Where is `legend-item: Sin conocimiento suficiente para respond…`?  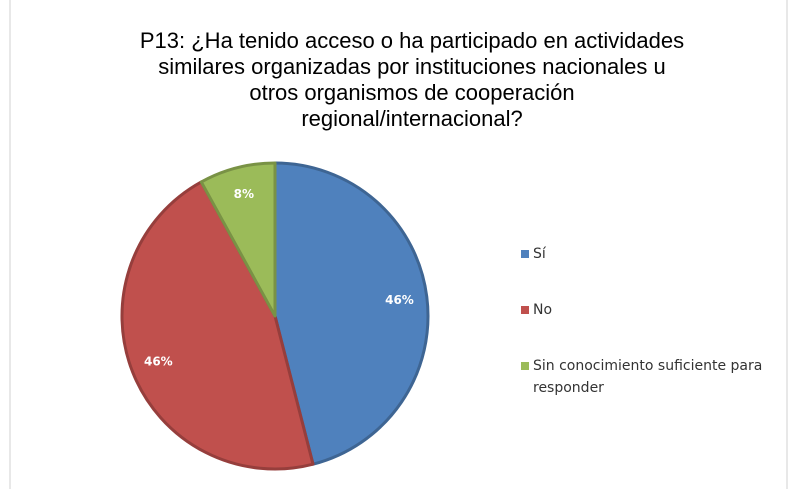
legend-item: Sin conocimiento suficiente para respond… is located at coordinates (646, 377).